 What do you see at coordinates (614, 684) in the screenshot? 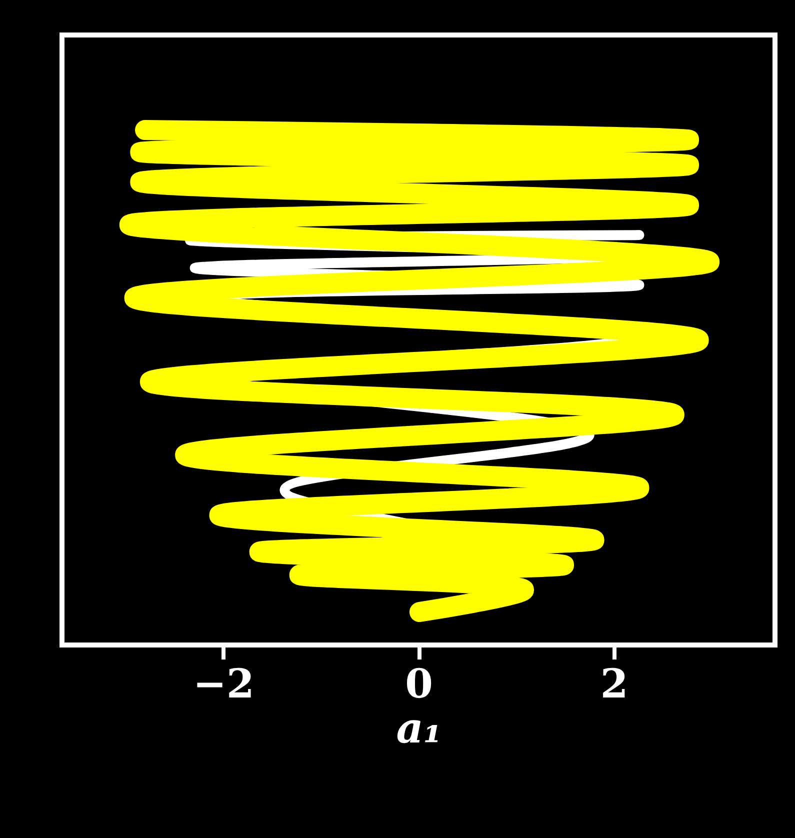
I see `x-tick-label: 2` at bounding box center [614, 684].